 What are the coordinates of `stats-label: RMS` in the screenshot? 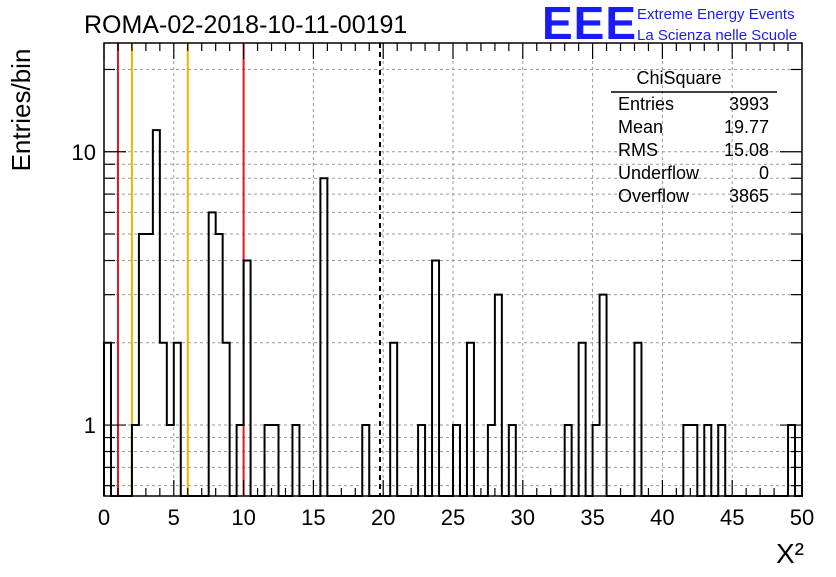 It's located at (638, 150).